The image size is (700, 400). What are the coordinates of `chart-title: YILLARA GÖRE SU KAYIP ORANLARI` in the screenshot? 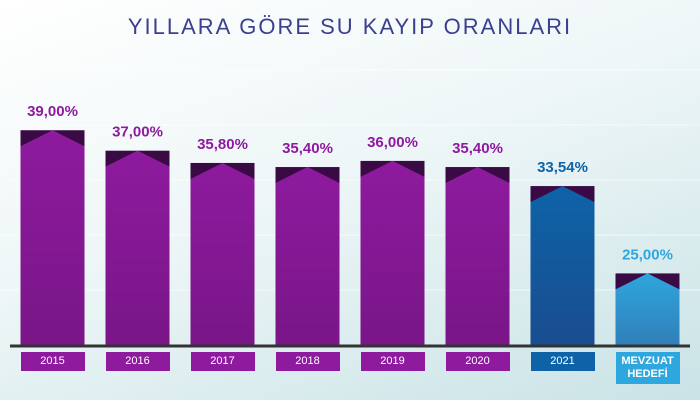 It's located at (350, 26).